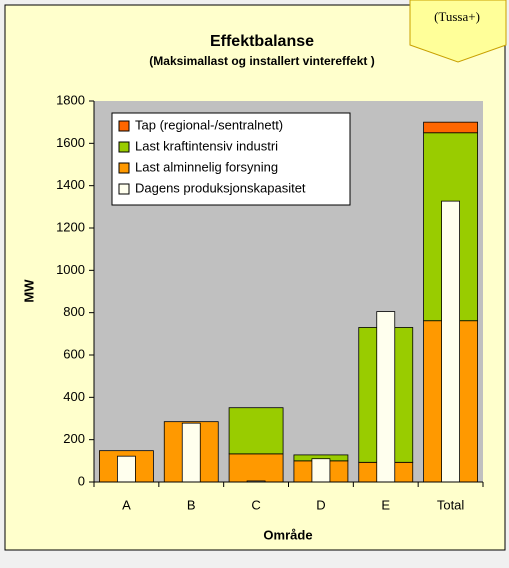  I want to click on y-tick-label: 800, so click(74, 311).